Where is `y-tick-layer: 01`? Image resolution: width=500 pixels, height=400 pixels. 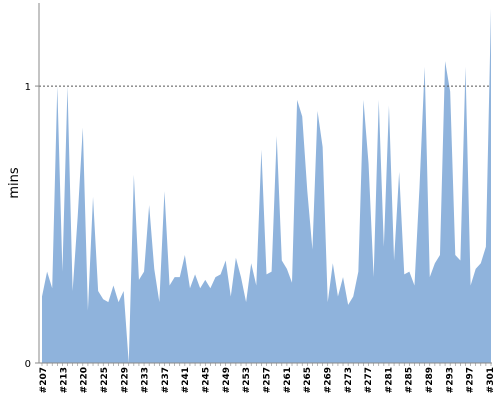
y-tick-layer: 01 is located at coordinates (32, 226).